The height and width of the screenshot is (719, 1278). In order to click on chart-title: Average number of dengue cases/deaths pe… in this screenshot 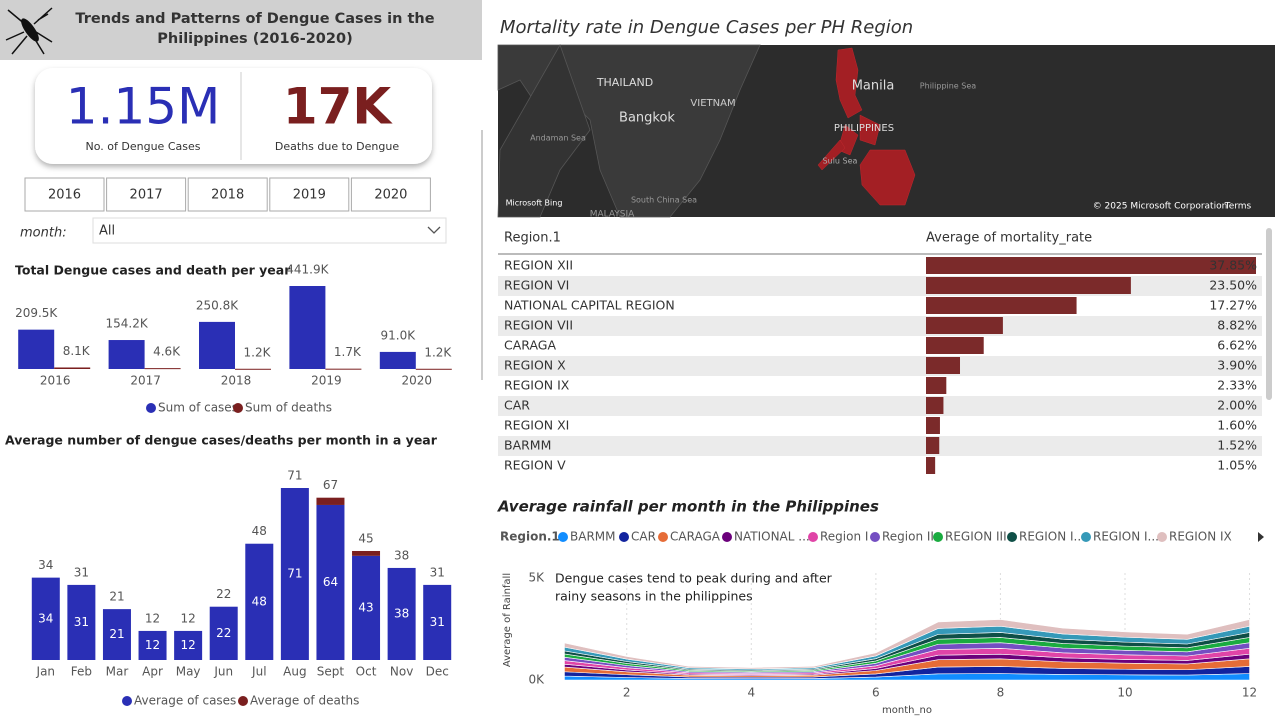, I will do `click(221, 440)`.